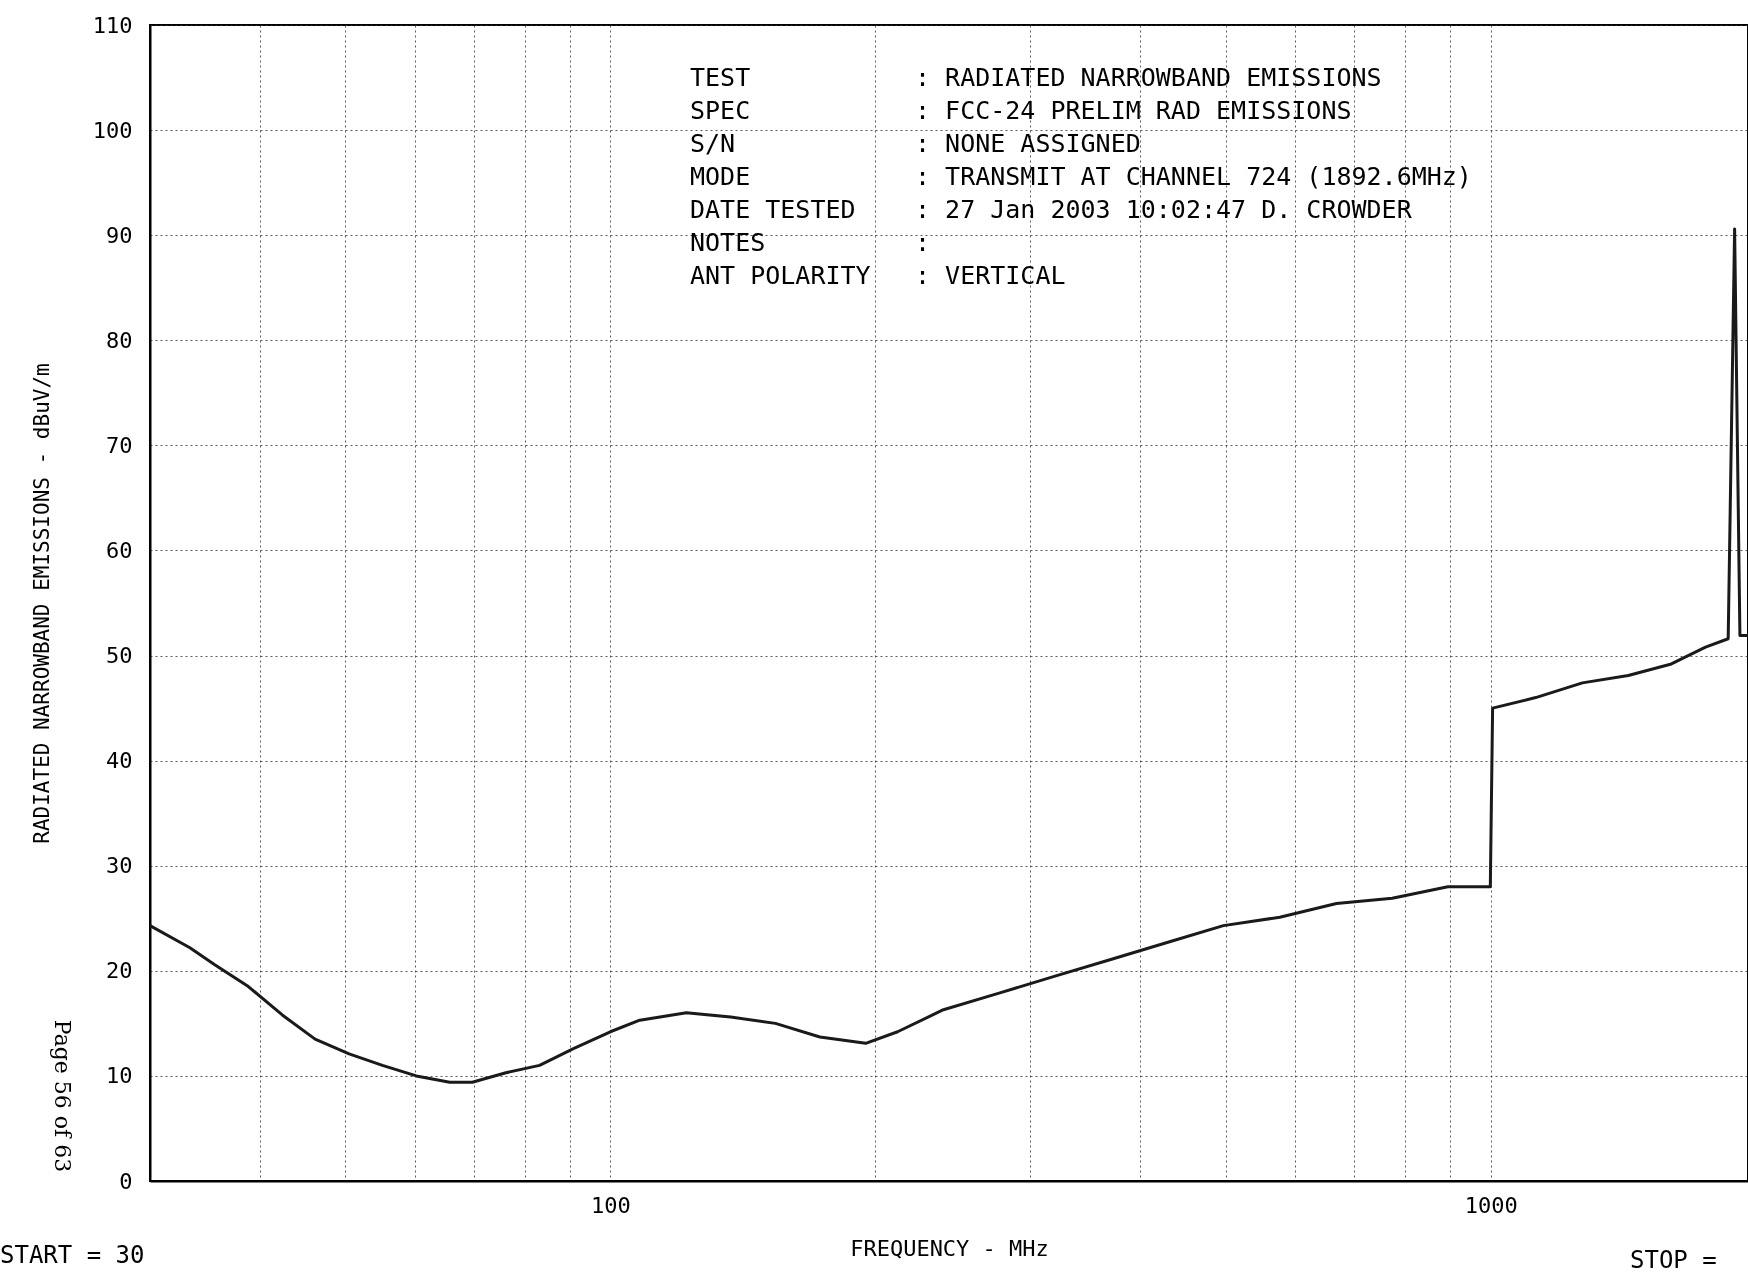 This screenshot has height=1277, width=1748. Describe the element at coordinates (915, 143) in the screenshot. I see `text: S/N : NONE ASSIGNED` at that location.